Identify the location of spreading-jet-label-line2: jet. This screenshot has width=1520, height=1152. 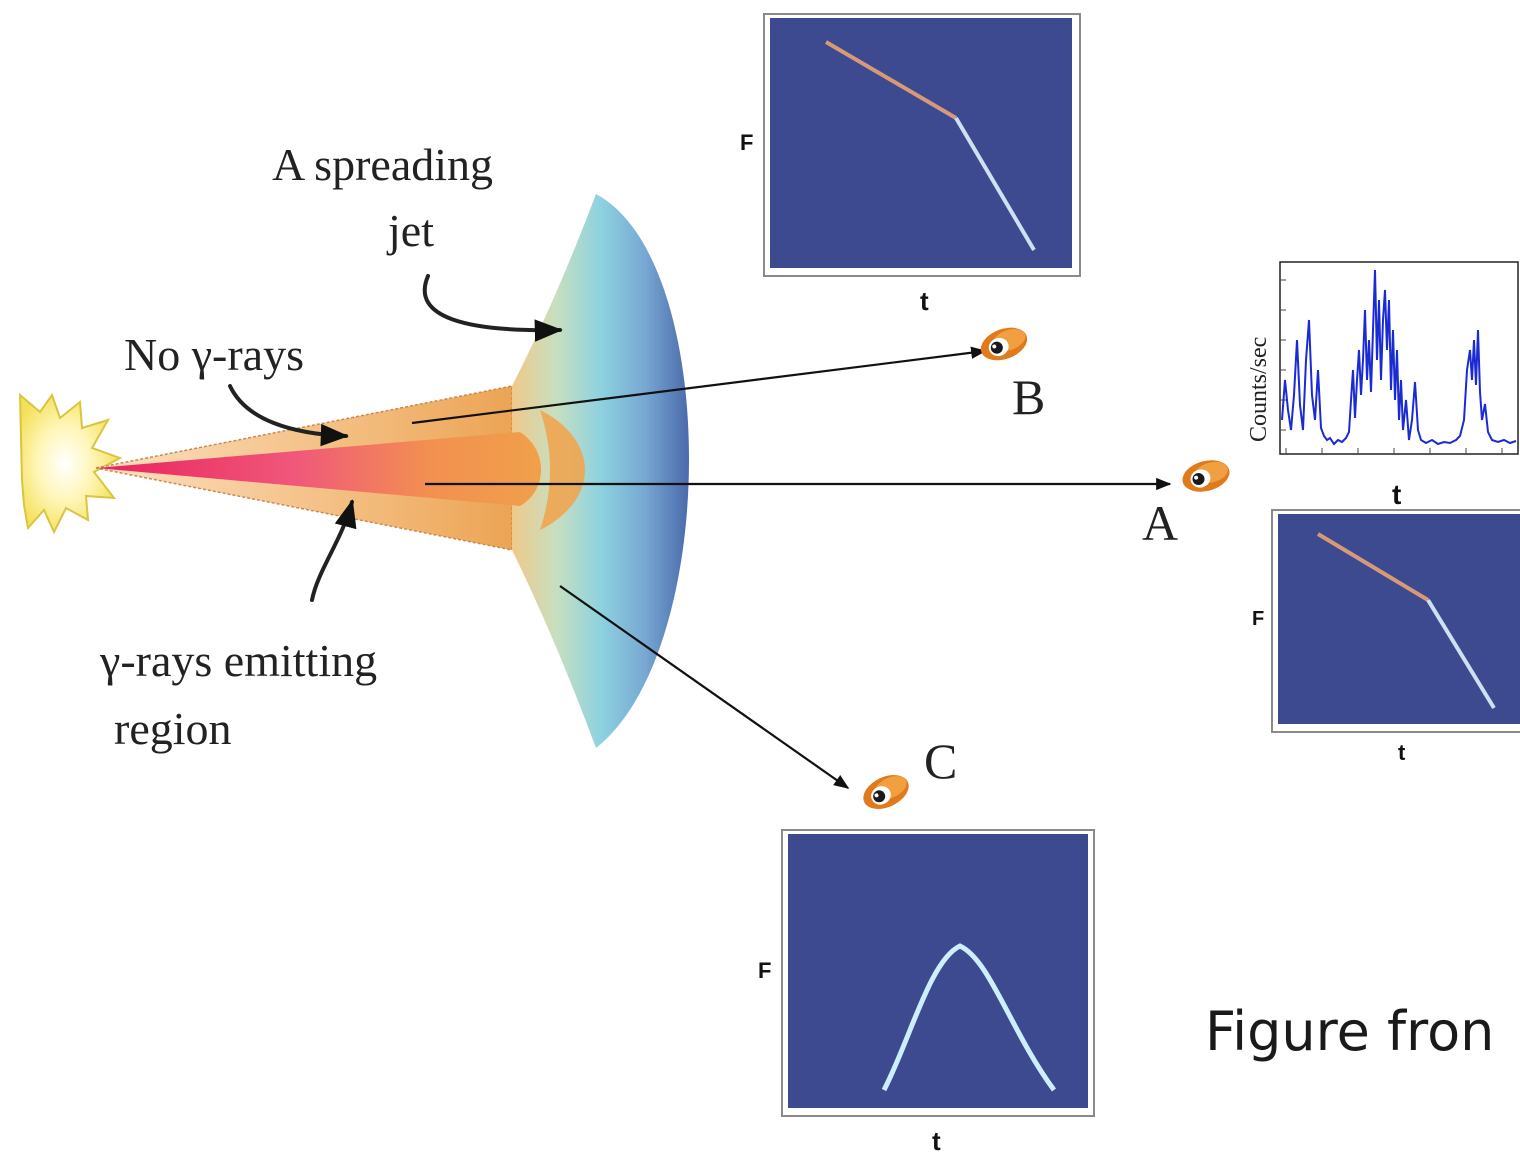
(410, 230).